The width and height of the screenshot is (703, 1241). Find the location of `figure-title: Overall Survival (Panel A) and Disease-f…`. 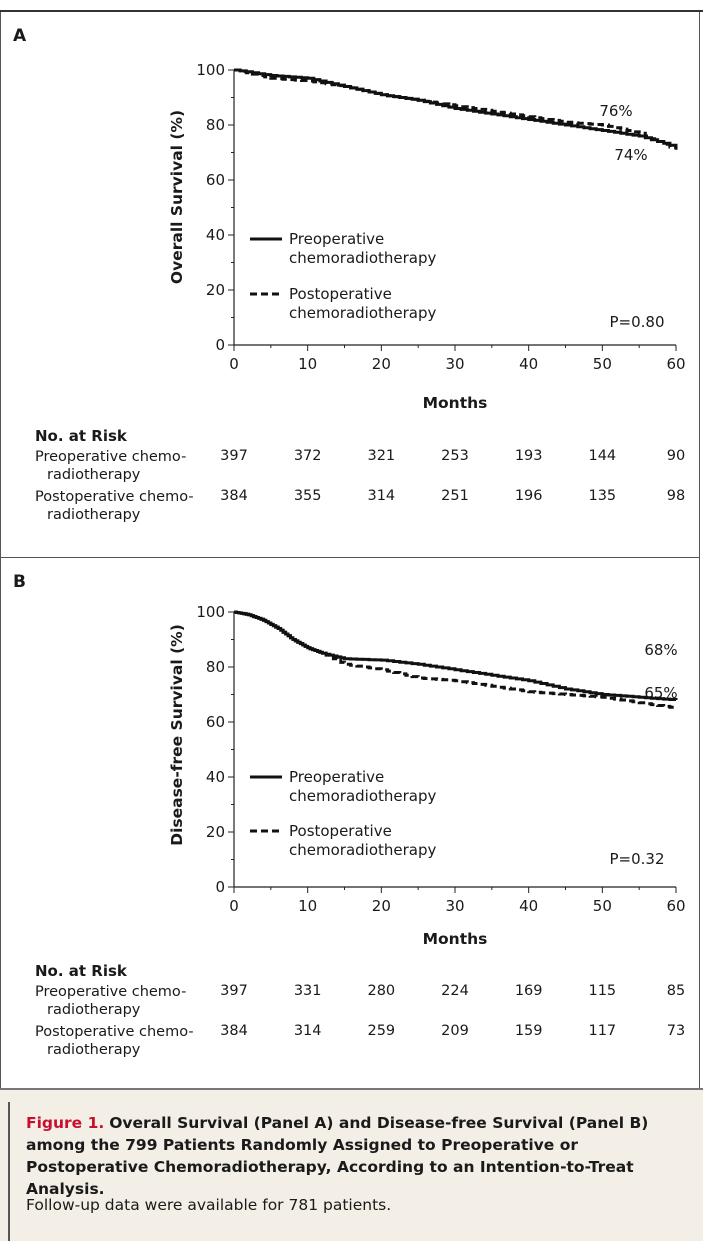

figure-title: Overall Survival (Panel A) and Disease-f… is located at coordinates (337, 1156).